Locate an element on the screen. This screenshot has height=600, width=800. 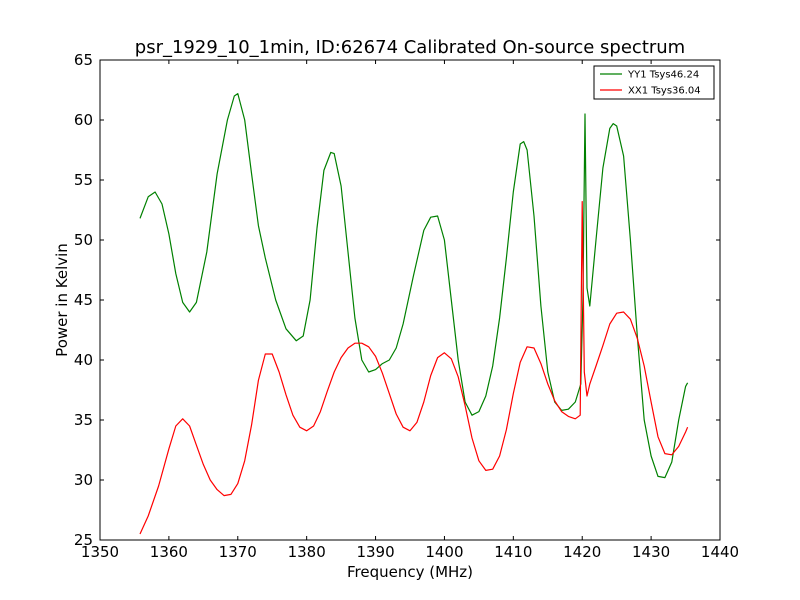
x-tick-label: 1430 is located at coordinates (651, 552).